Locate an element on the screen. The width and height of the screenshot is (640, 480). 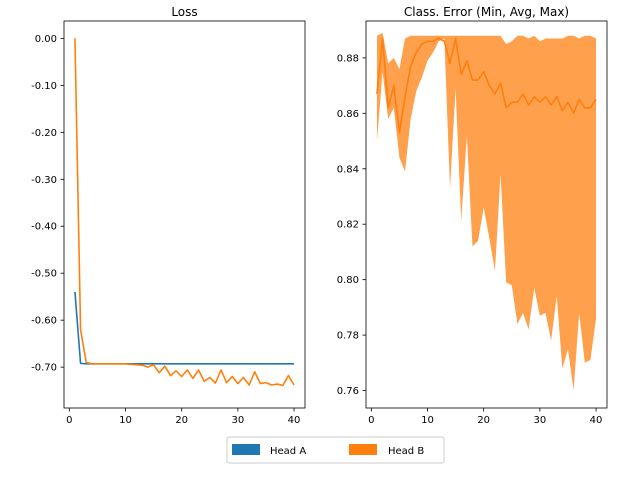
class-error-y-tick-label: 0.84 is located at coordinates (348, 169).